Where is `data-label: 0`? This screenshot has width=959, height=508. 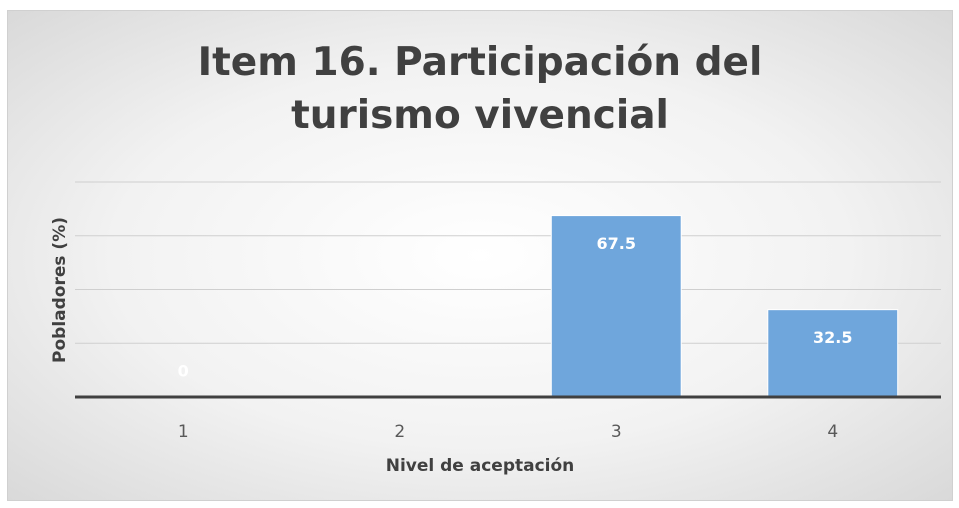
data-label: 0 is located at coordinates (183, 371).